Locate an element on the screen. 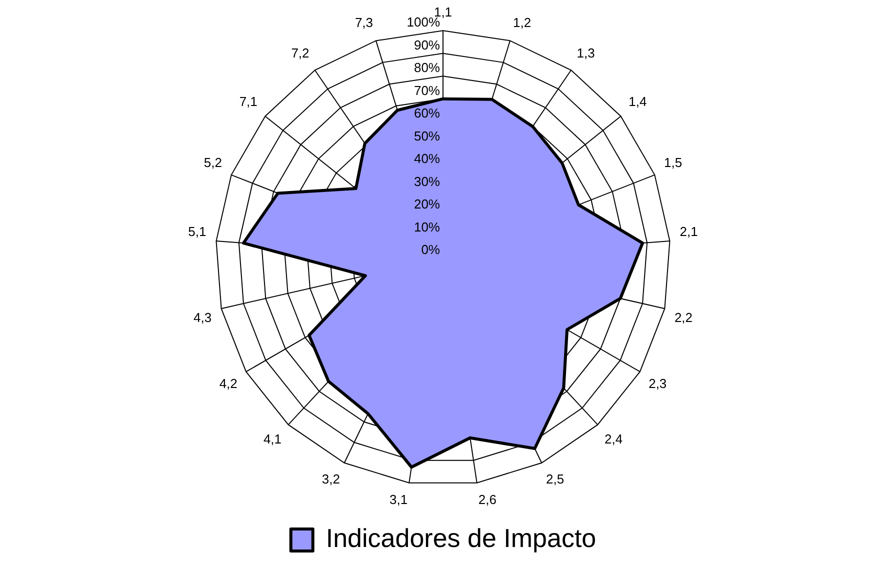  spoke-label: 1,3 is located at coordinates (585, 53).